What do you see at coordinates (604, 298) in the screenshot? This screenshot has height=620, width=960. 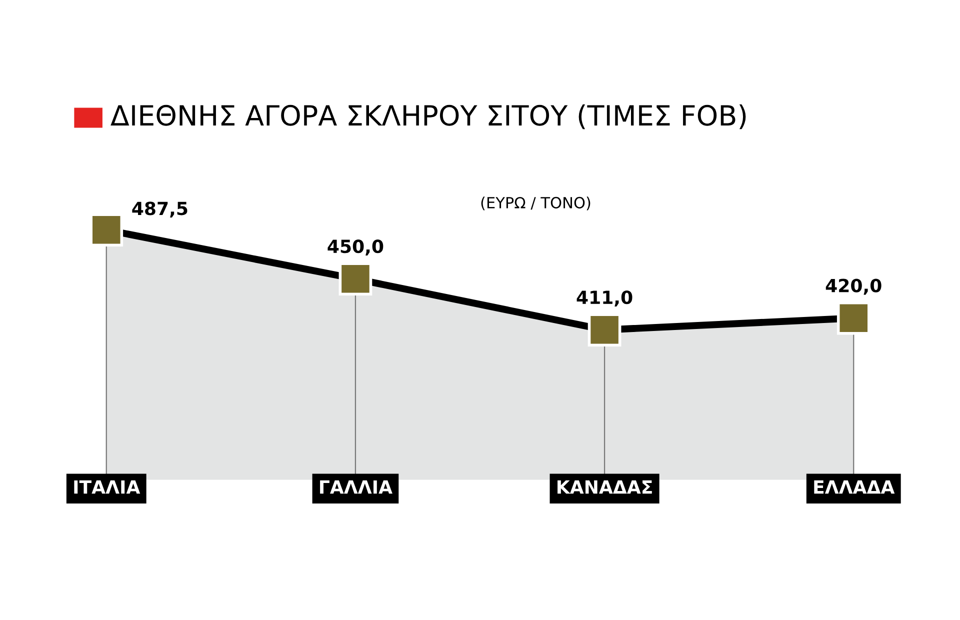 I see `data-label: 411,0` at bounding box center [604, 298].